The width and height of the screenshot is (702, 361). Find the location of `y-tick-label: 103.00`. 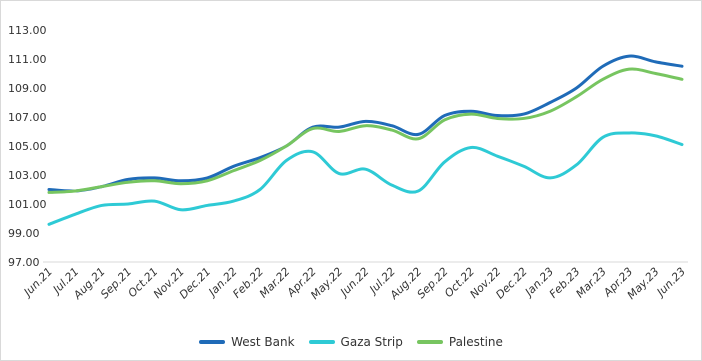

y-tick-label: 103.00 is located at coordinates (27, 175).